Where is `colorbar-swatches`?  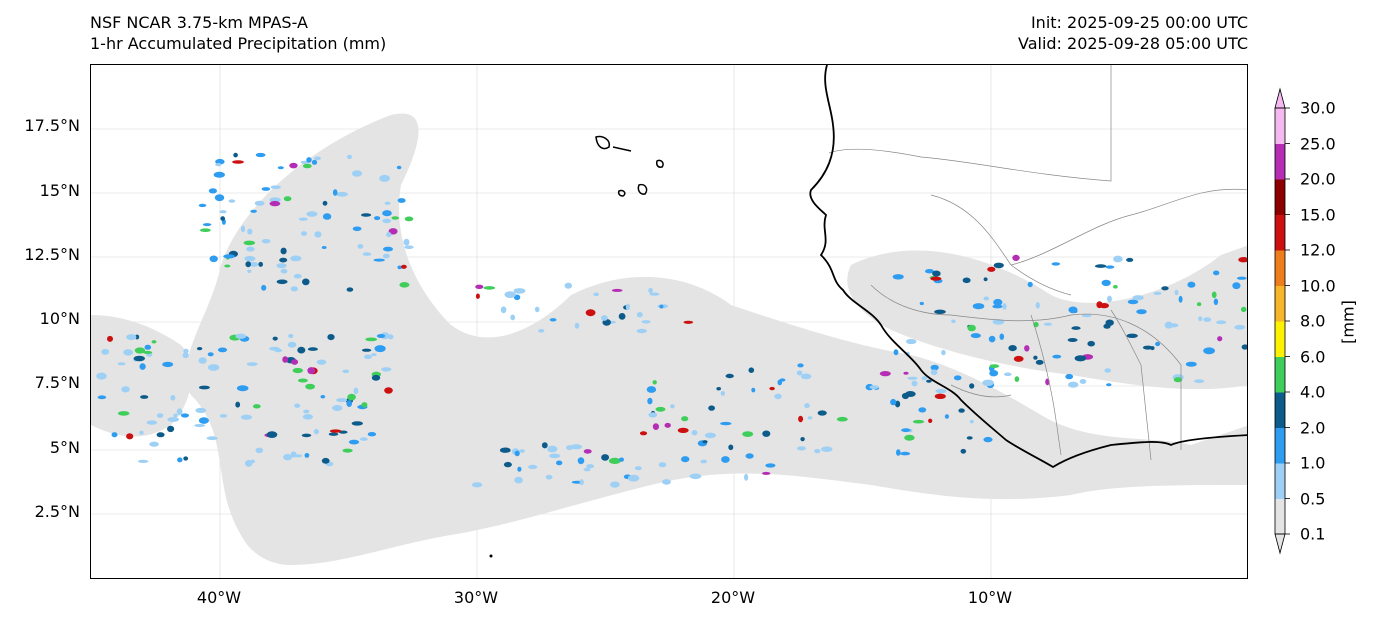
colorbar-swatches is located at coordinates (1282, 321).